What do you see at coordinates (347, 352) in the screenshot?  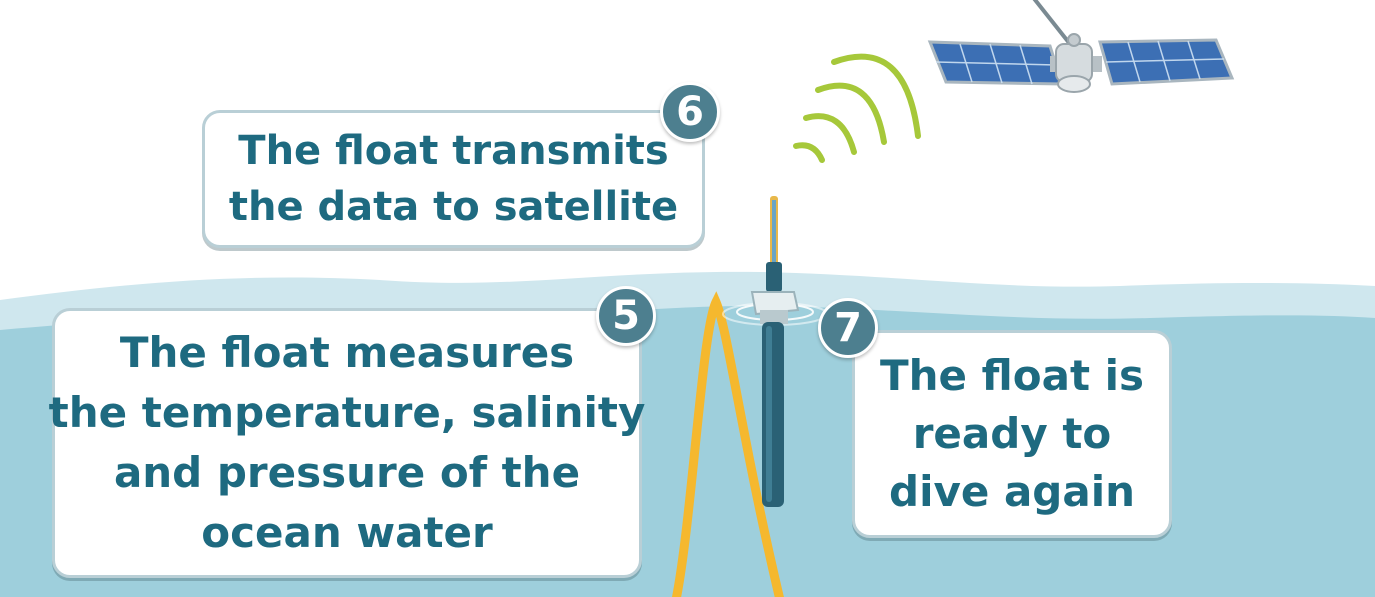 I see `step-5-text-line-1: The float measures` at bounding box center [347, 352].